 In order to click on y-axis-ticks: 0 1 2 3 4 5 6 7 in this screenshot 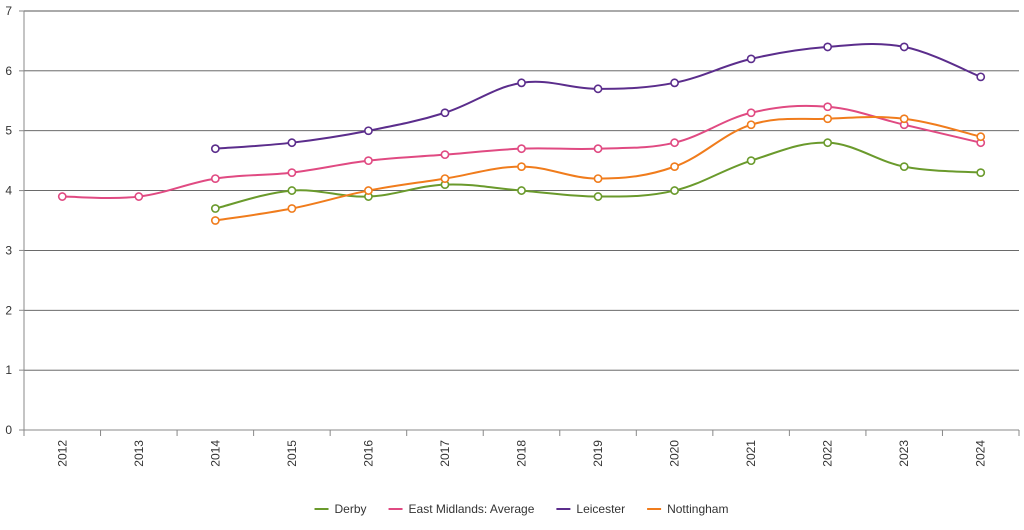, I will do `click(8, 220)`.